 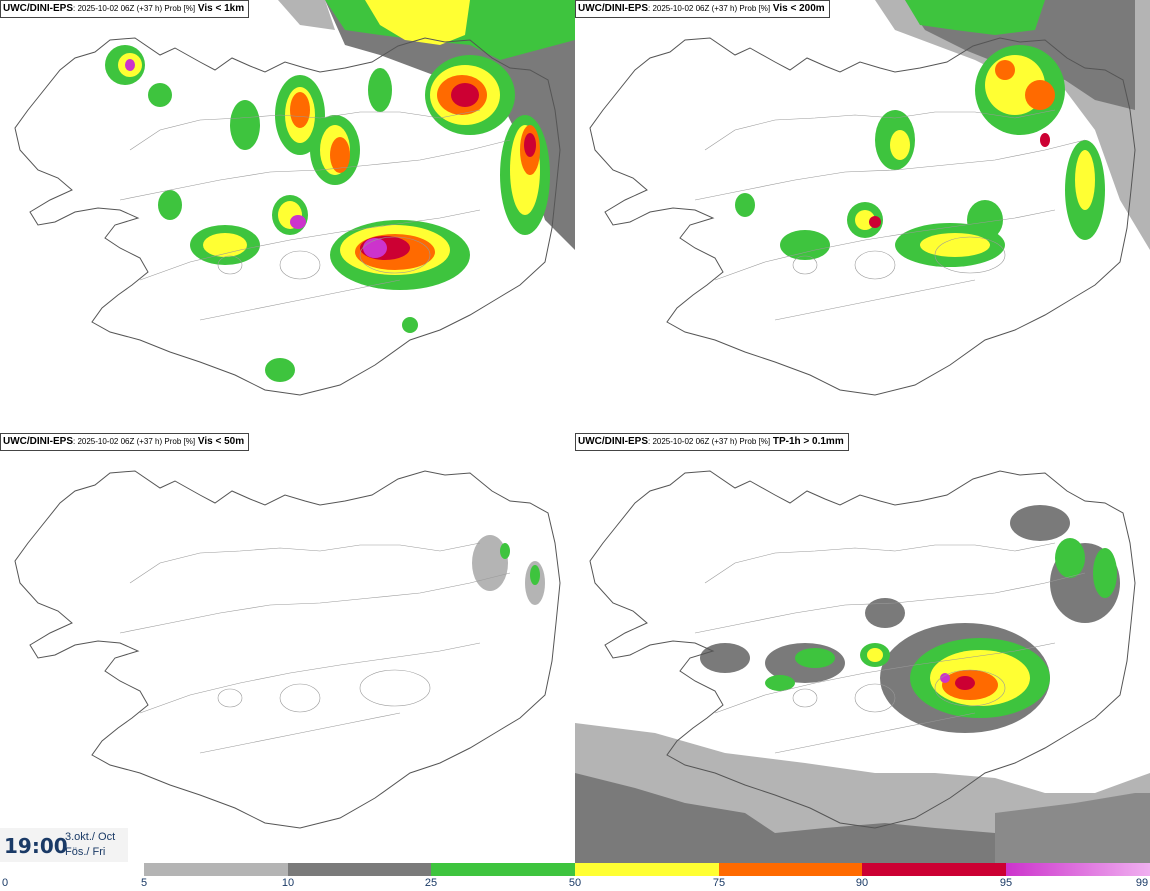 What do you see at coordinates (719, 883) in the screenshot?
I see `tick-label: 75` at bounding box center [719, 883].